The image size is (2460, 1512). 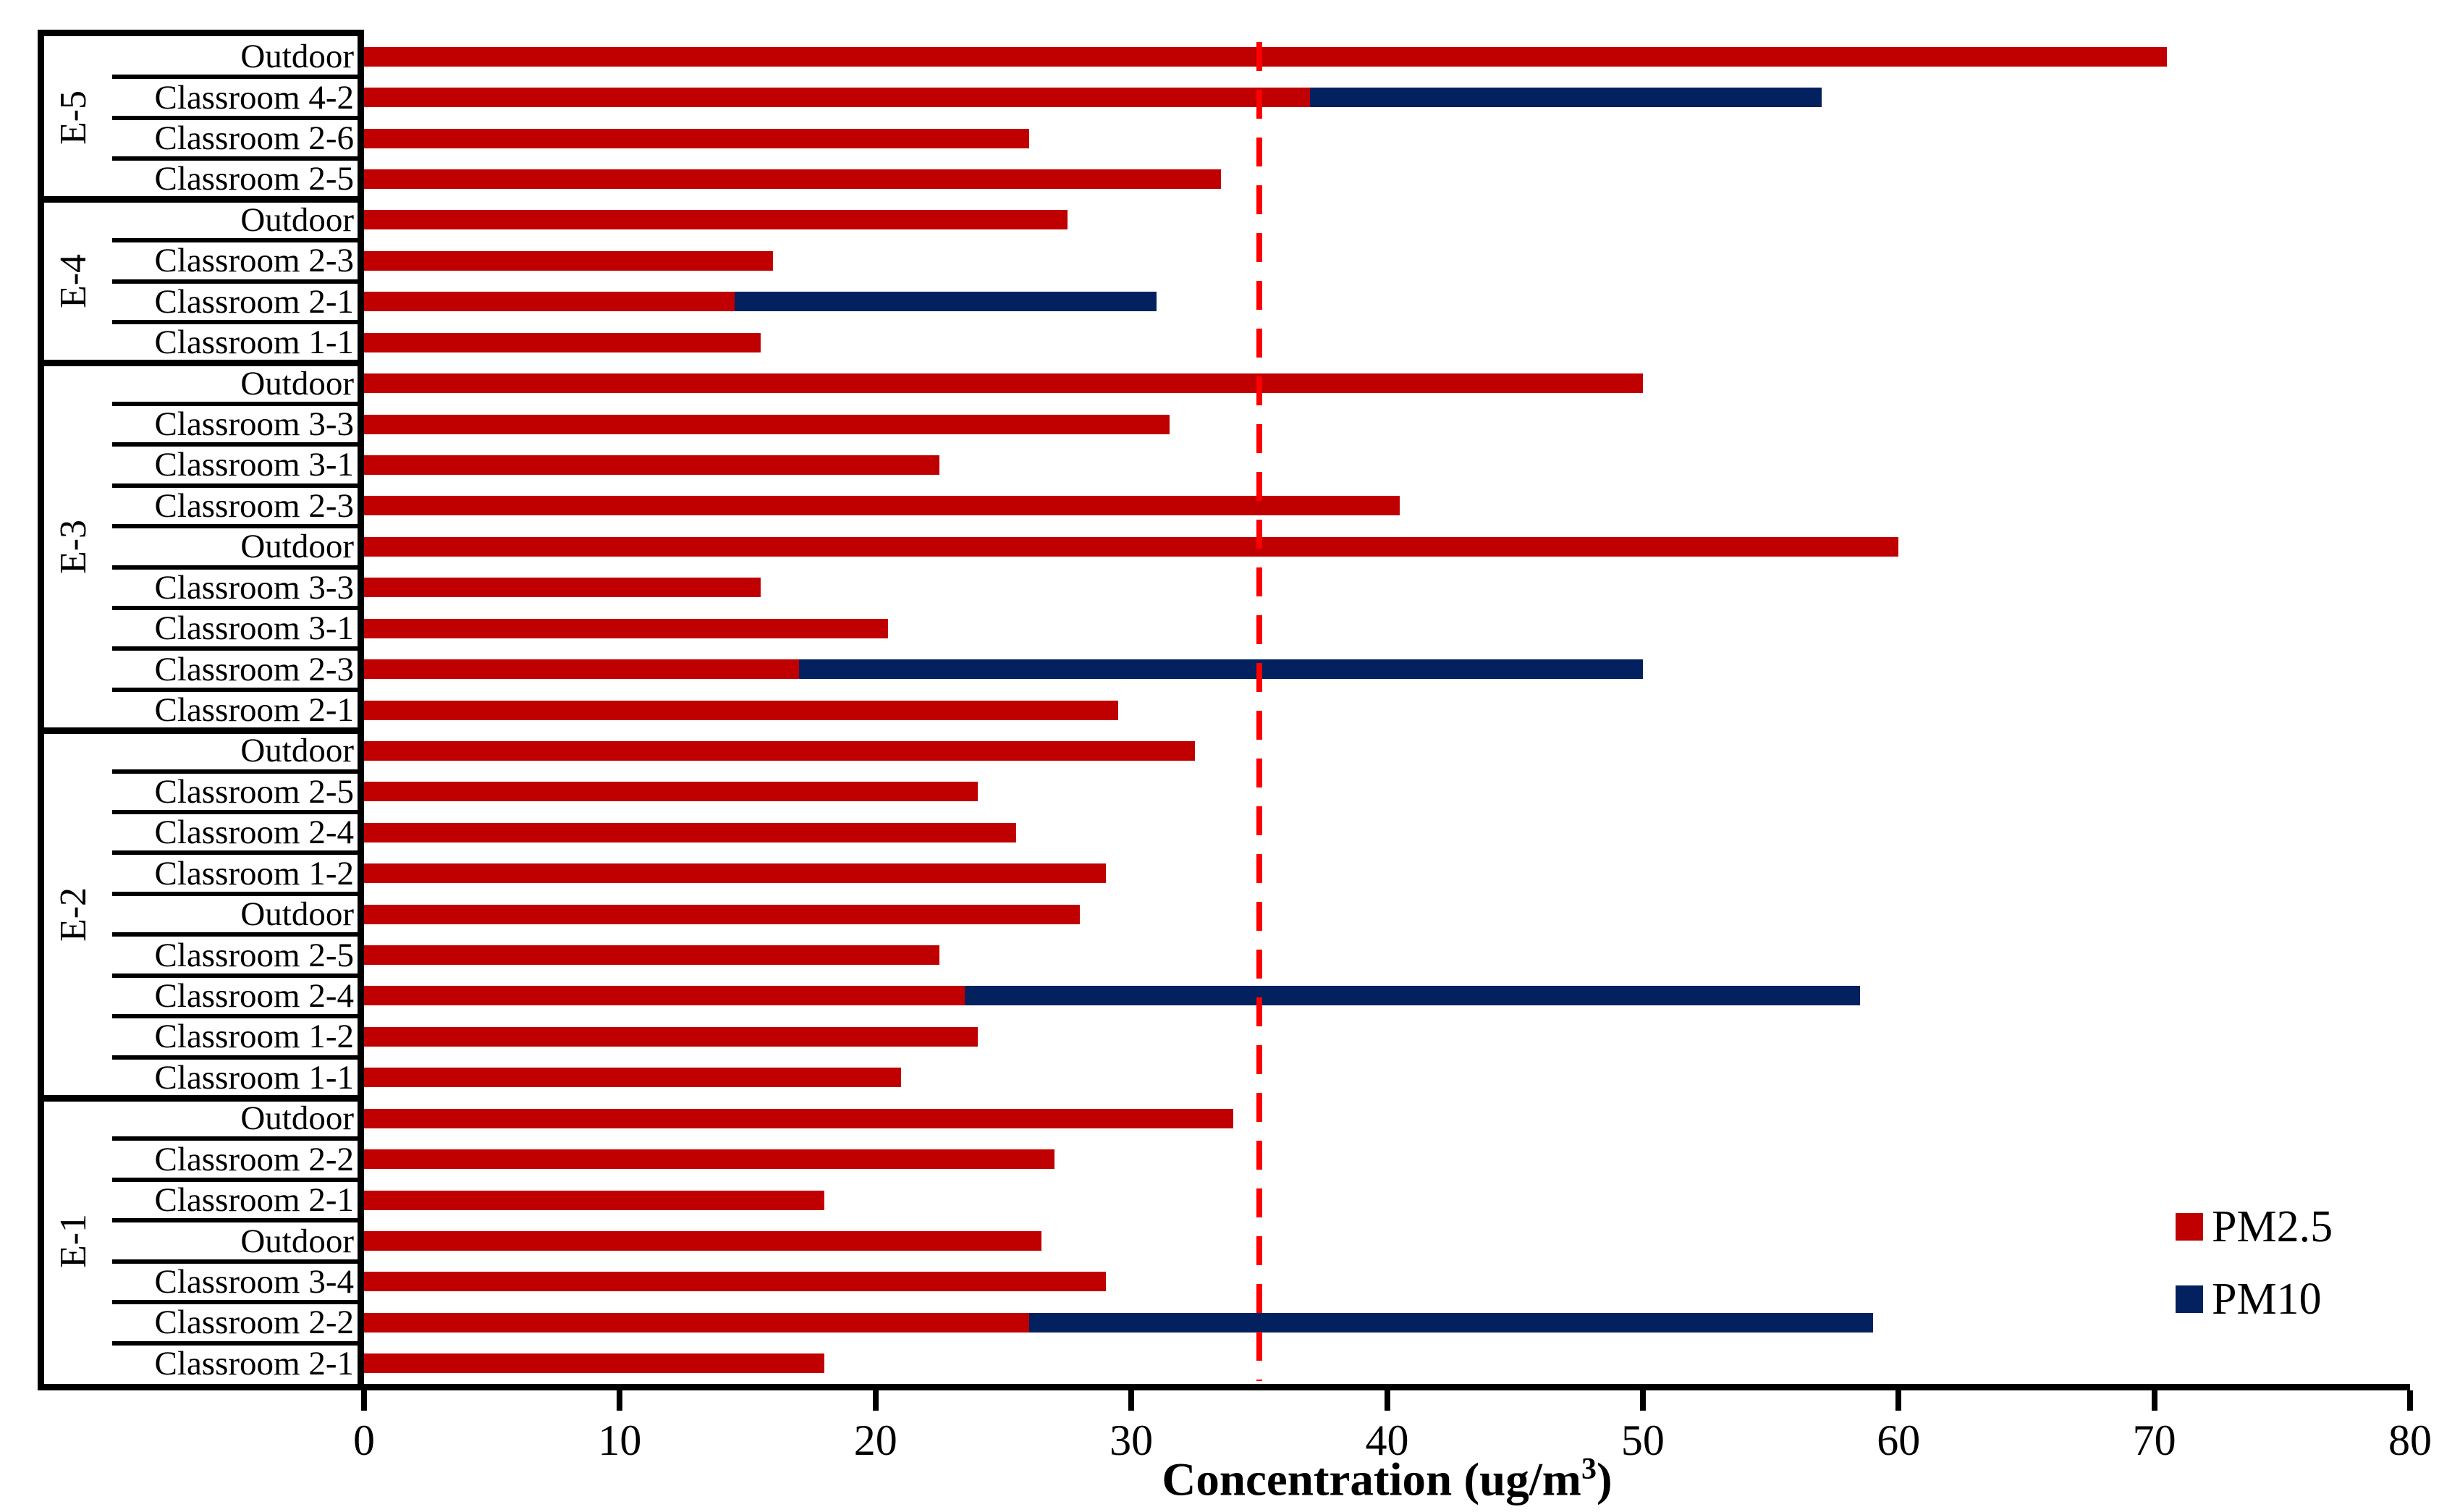 I want to click on x-tick-label: 50, so click(x=1642, y=1440).